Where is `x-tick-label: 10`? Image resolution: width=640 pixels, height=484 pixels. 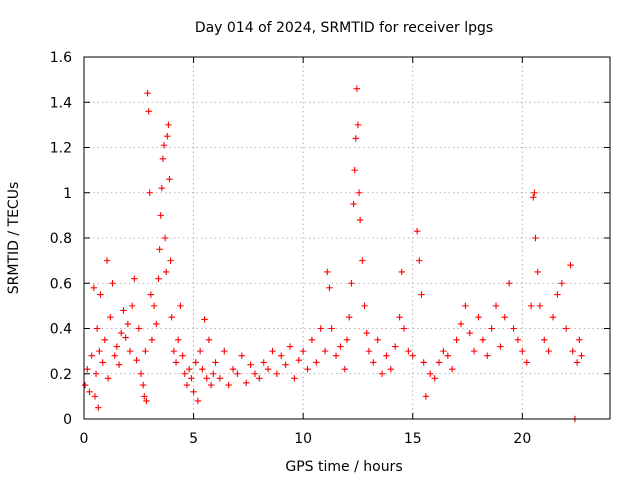
x-tick-label: 10 is located at coordinates (303, 439).